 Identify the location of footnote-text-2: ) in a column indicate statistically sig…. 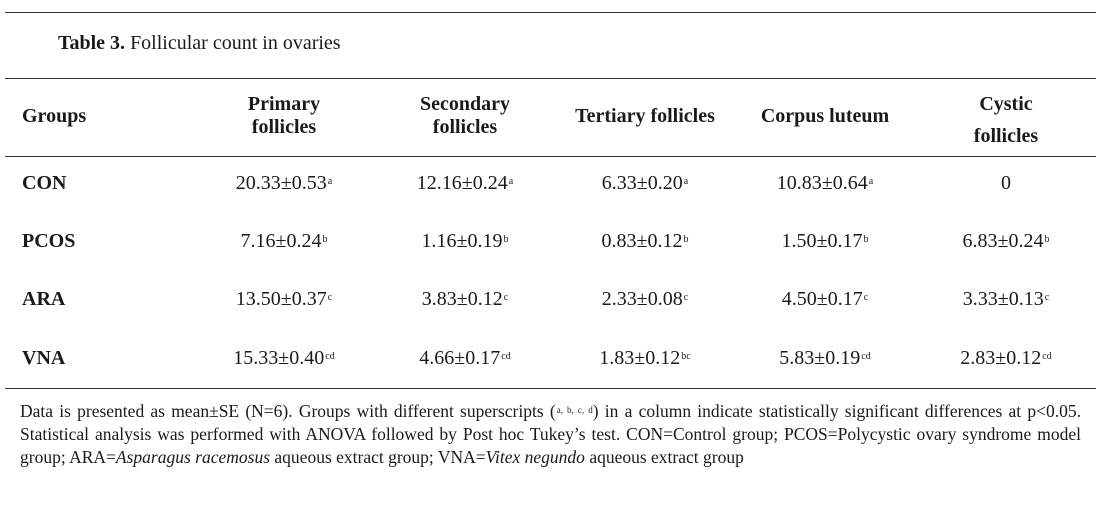
(550, 434).